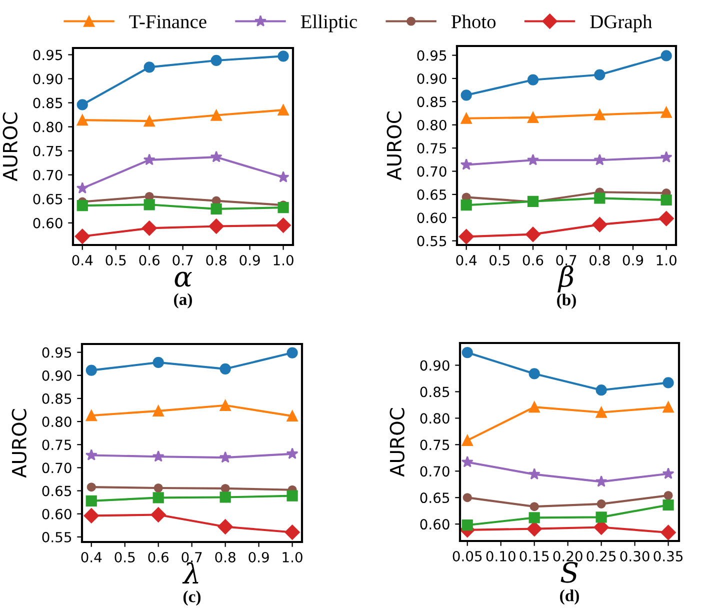  Describe the element at coordinates (467, 556) in the screenshot. I see `x-tick-label: 0.05` at that location.